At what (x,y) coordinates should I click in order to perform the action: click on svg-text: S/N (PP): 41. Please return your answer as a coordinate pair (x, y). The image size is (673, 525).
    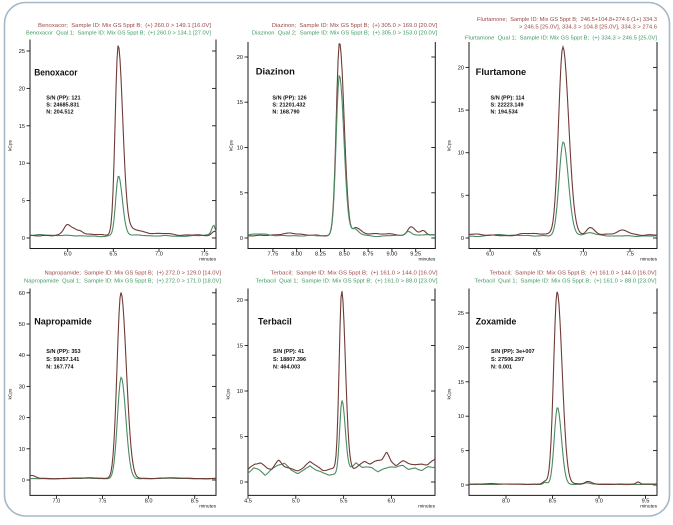
    Looking at the image, I should click on (288, 352).